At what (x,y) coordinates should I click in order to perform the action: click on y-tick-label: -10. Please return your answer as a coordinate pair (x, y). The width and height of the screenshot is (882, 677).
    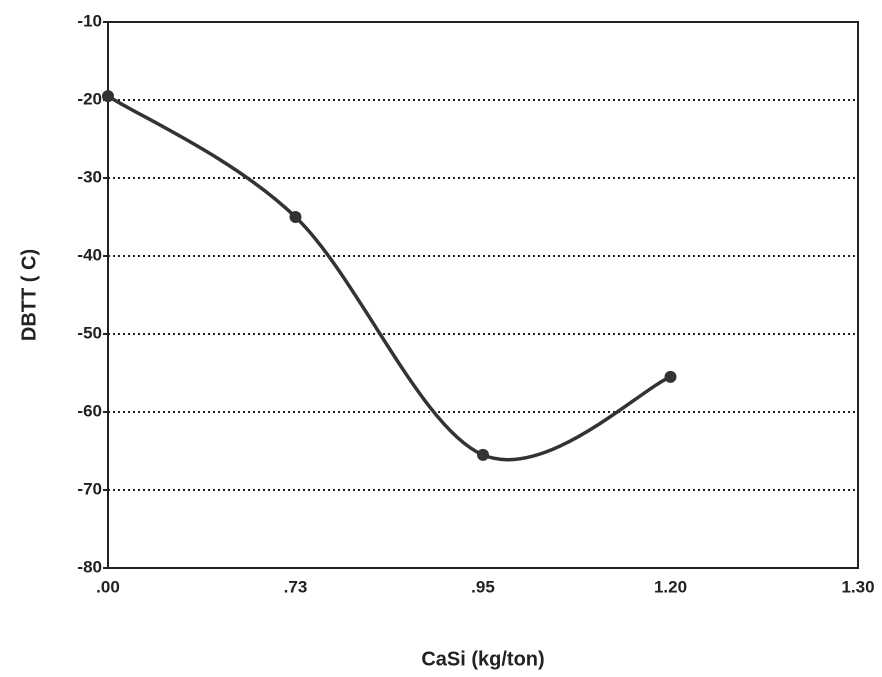
    Looking at the image, I should click on (89, 20).